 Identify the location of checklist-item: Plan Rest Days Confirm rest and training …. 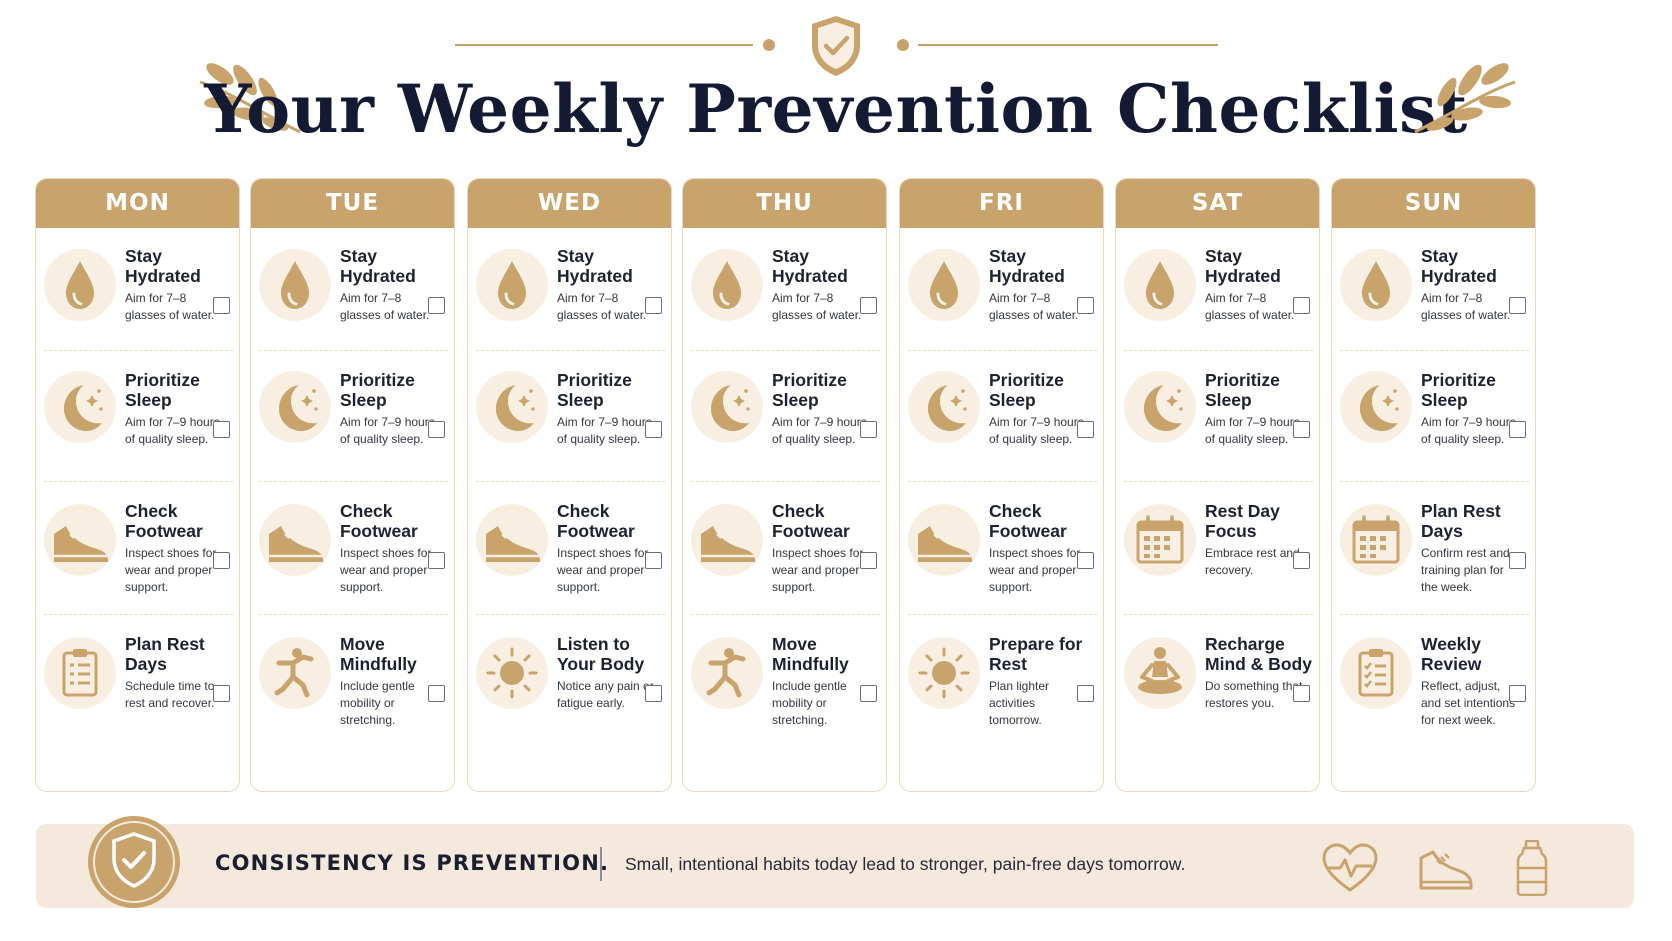
(1433, 548).